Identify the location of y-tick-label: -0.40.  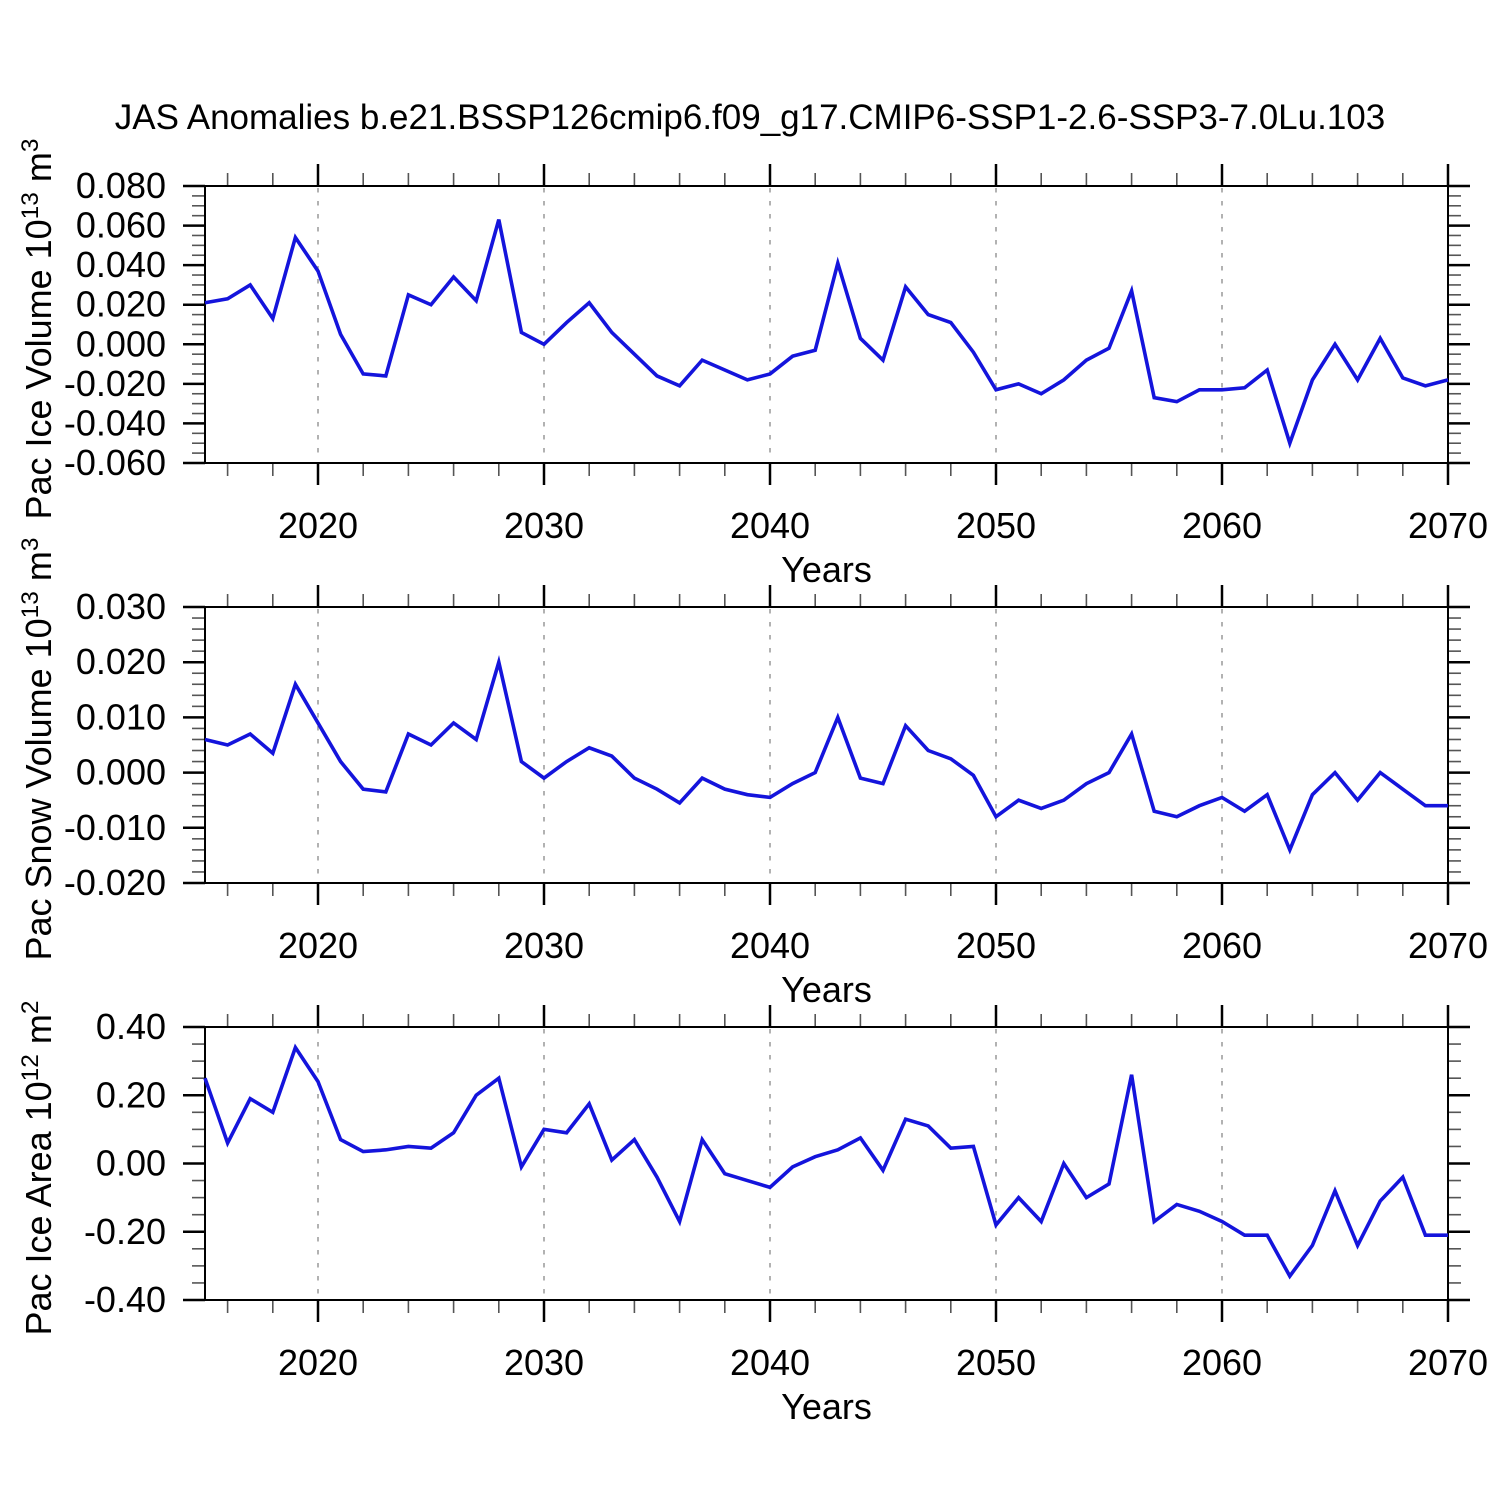
(125, 1299).